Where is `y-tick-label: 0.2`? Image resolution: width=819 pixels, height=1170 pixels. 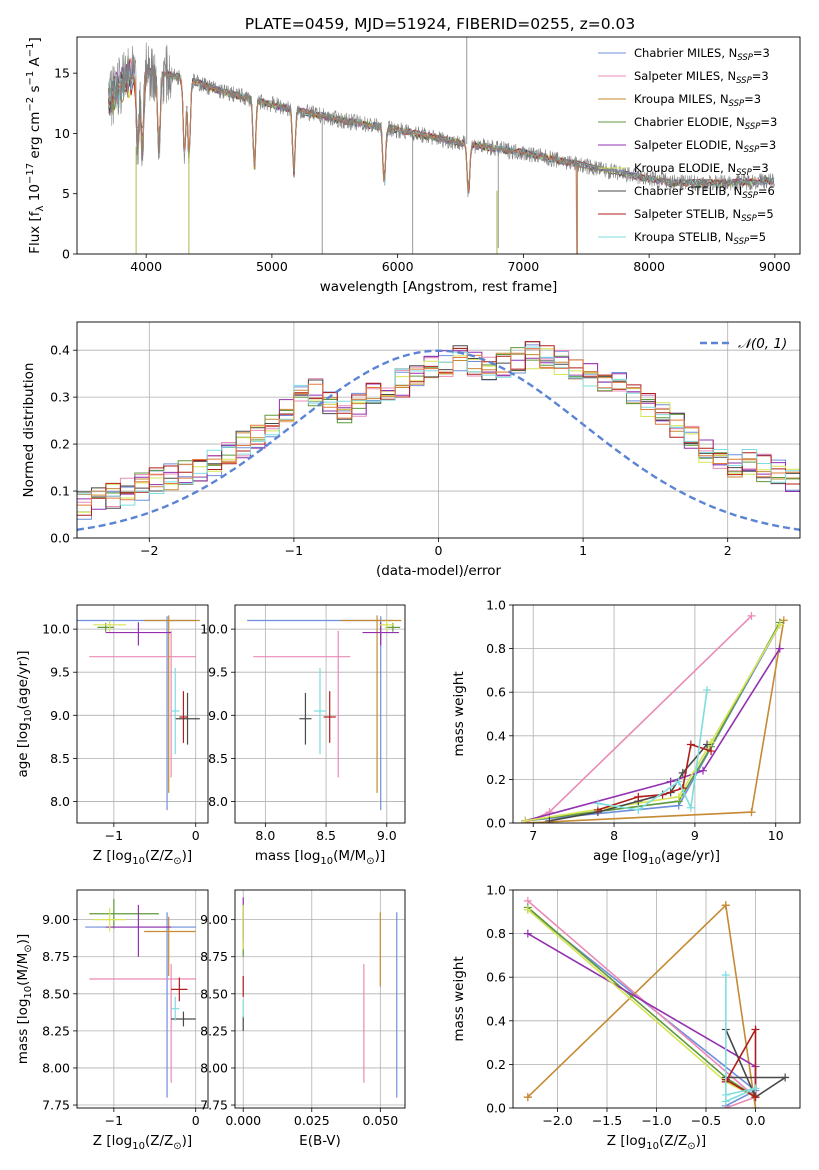 y-tick-label: 0.2 is located at coordinates (496, 1064).